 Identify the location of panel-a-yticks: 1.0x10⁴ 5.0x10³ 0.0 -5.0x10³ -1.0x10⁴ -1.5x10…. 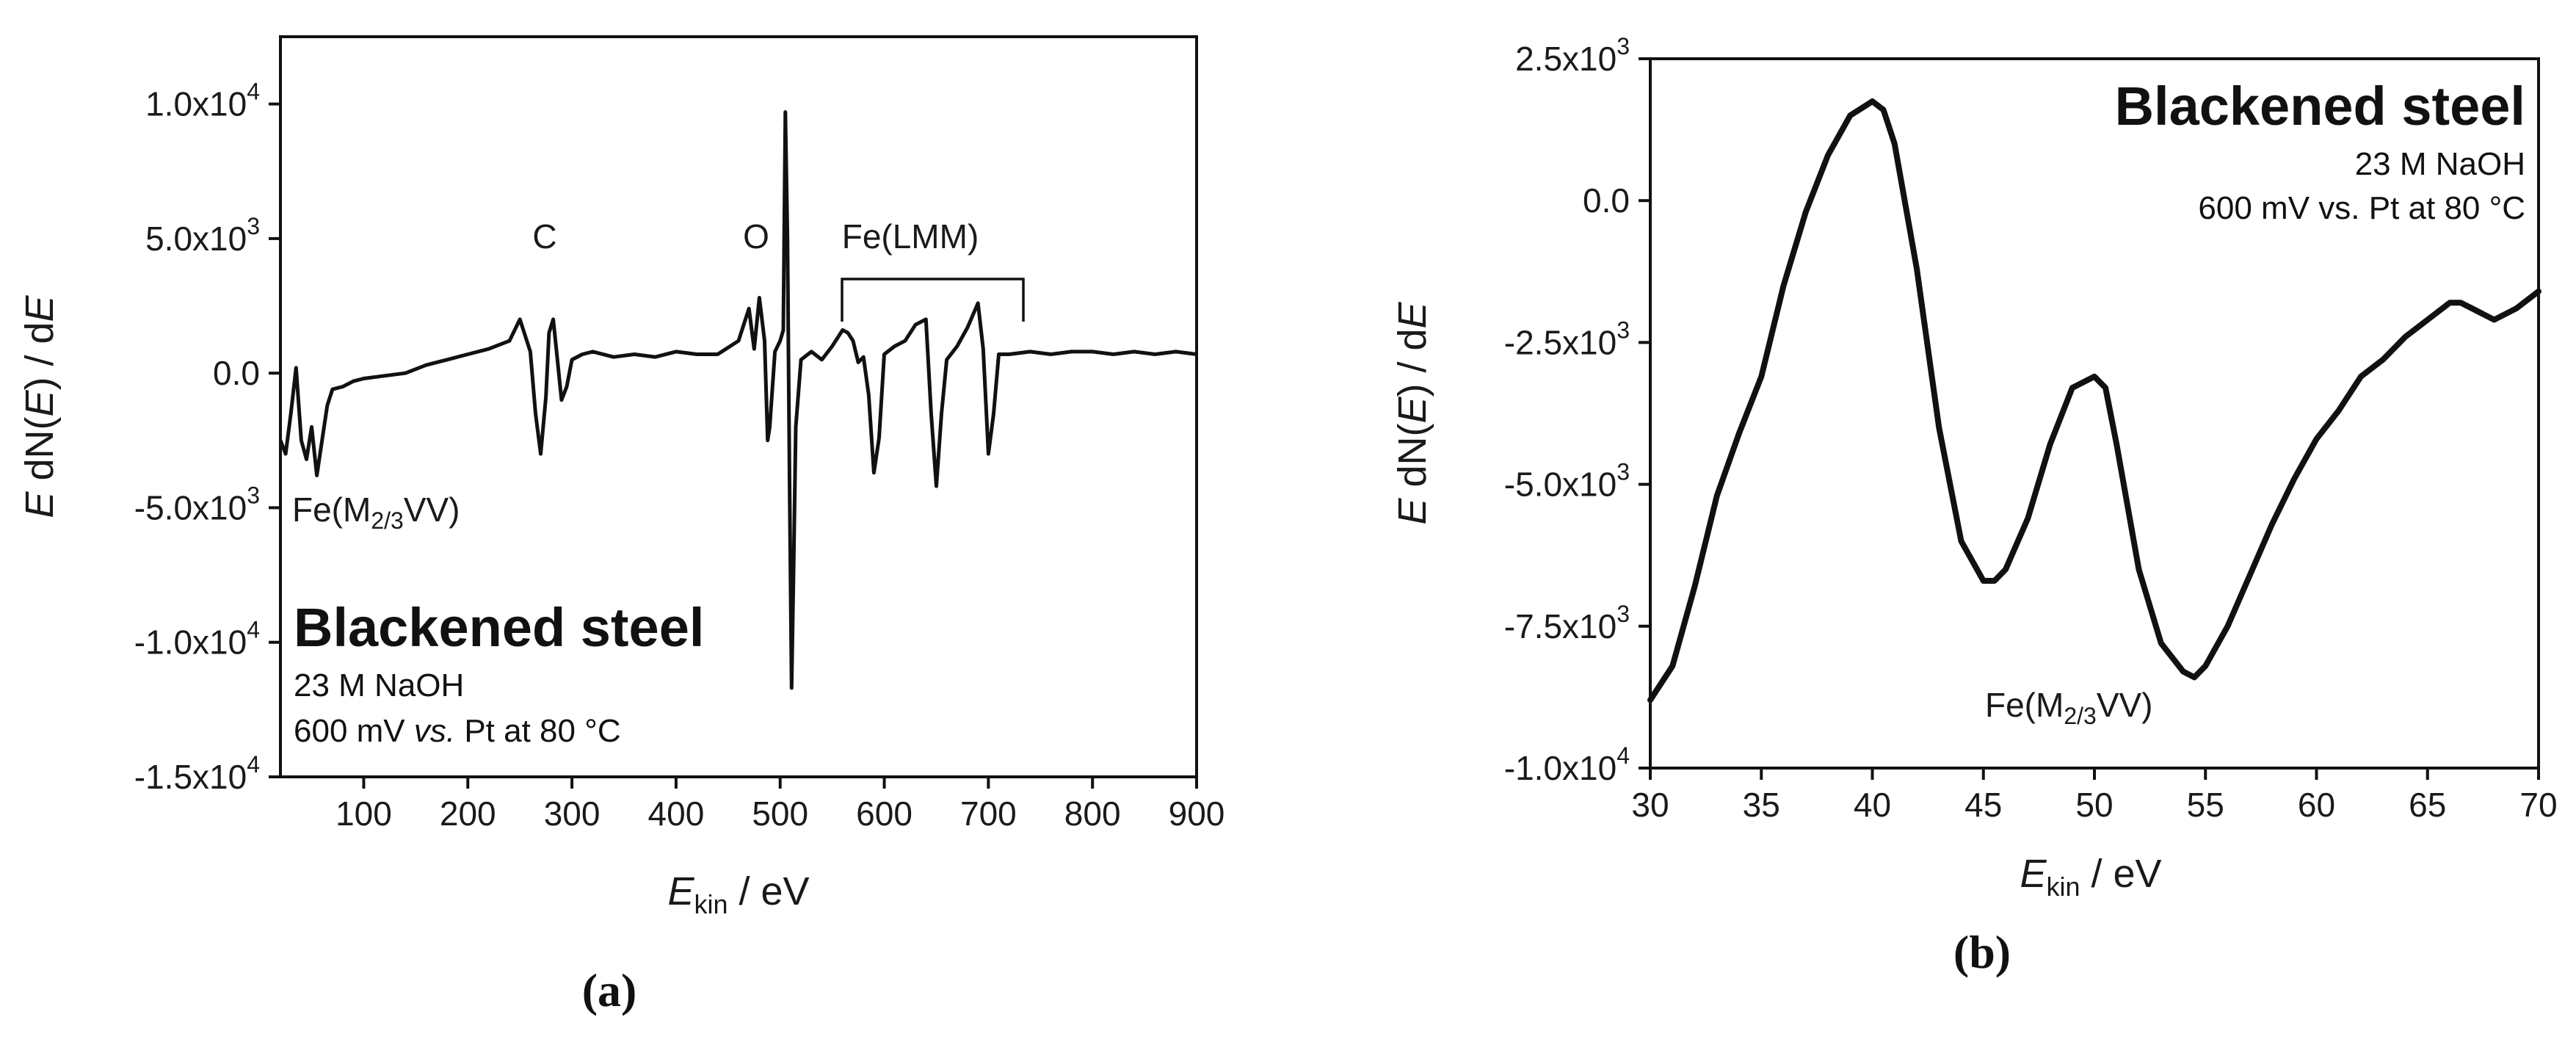
(207, 438).